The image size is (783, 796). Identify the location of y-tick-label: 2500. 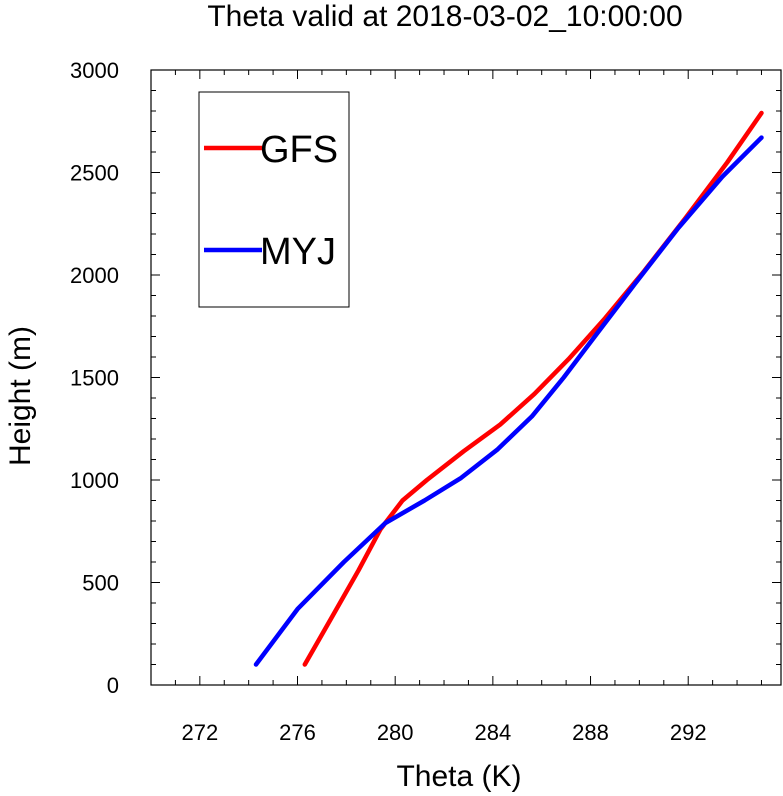
(94, 173).